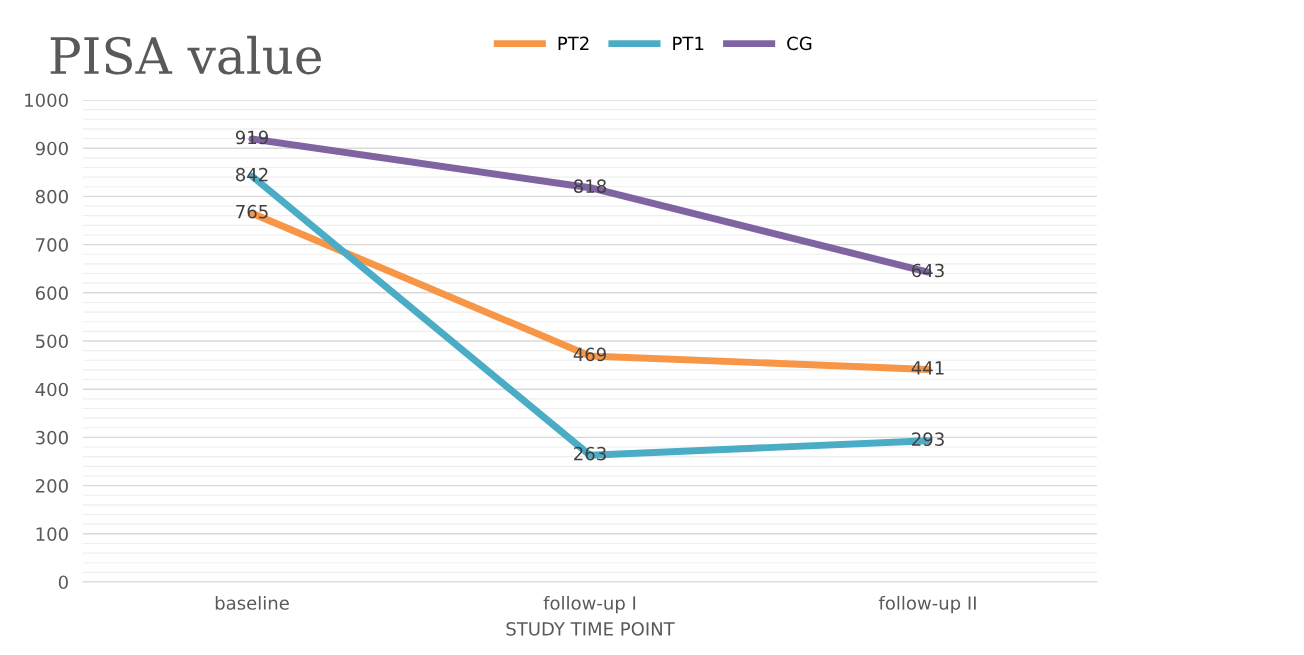 Image resolution: width=1304 pixels, height=655 pixels. What do you see at coordinates (251, 137) in the screenshot?
I see `data-label: 919` at bounding box center [251, 137].